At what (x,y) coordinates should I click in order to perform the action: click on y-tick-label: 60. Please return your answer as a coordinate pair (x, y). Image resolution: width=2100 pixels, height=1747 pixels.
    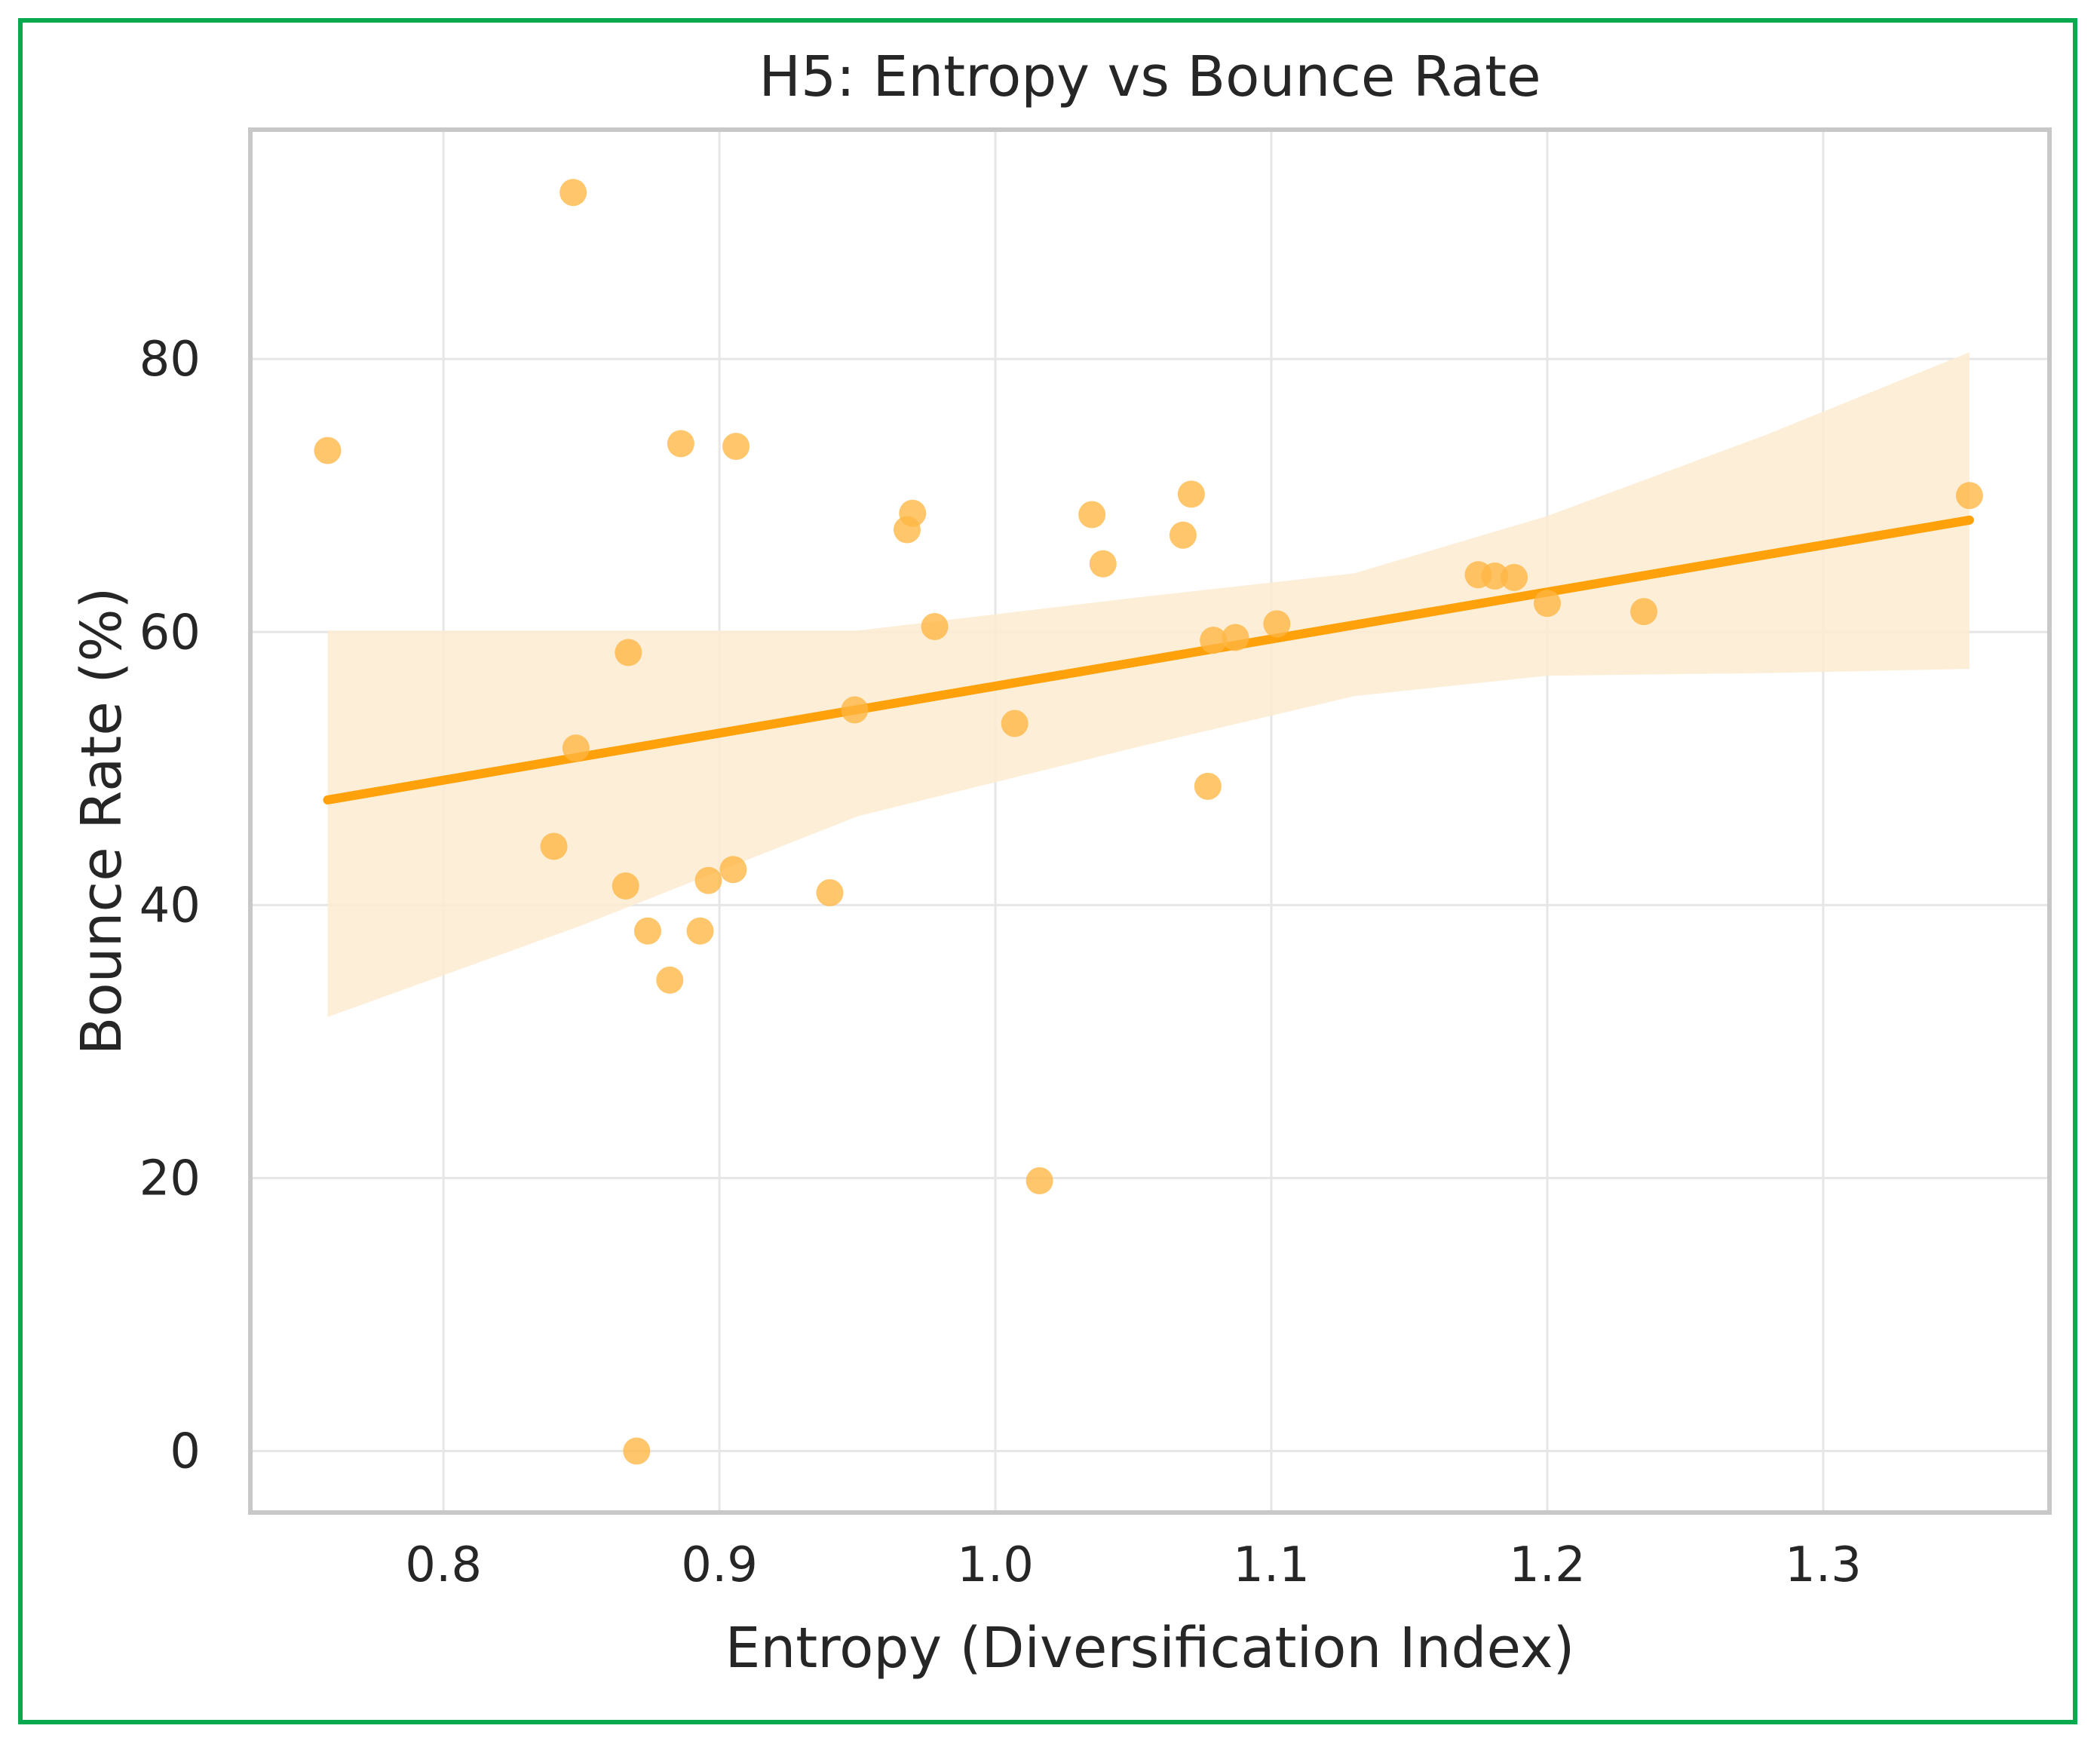
    Looking at the image, I should click on (170, 632).